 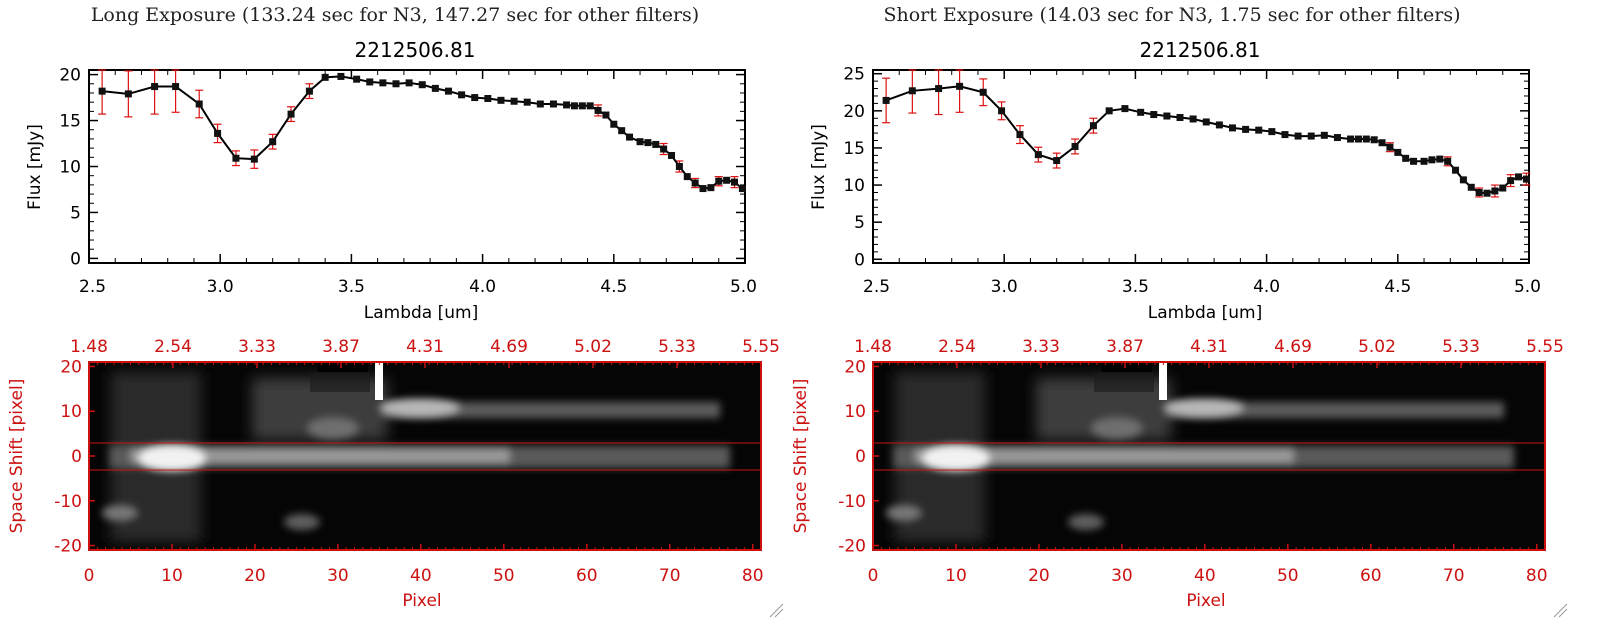 I want to click on spectrum-y-axis-label: Flux [mJy], so click(x=35, y=167).